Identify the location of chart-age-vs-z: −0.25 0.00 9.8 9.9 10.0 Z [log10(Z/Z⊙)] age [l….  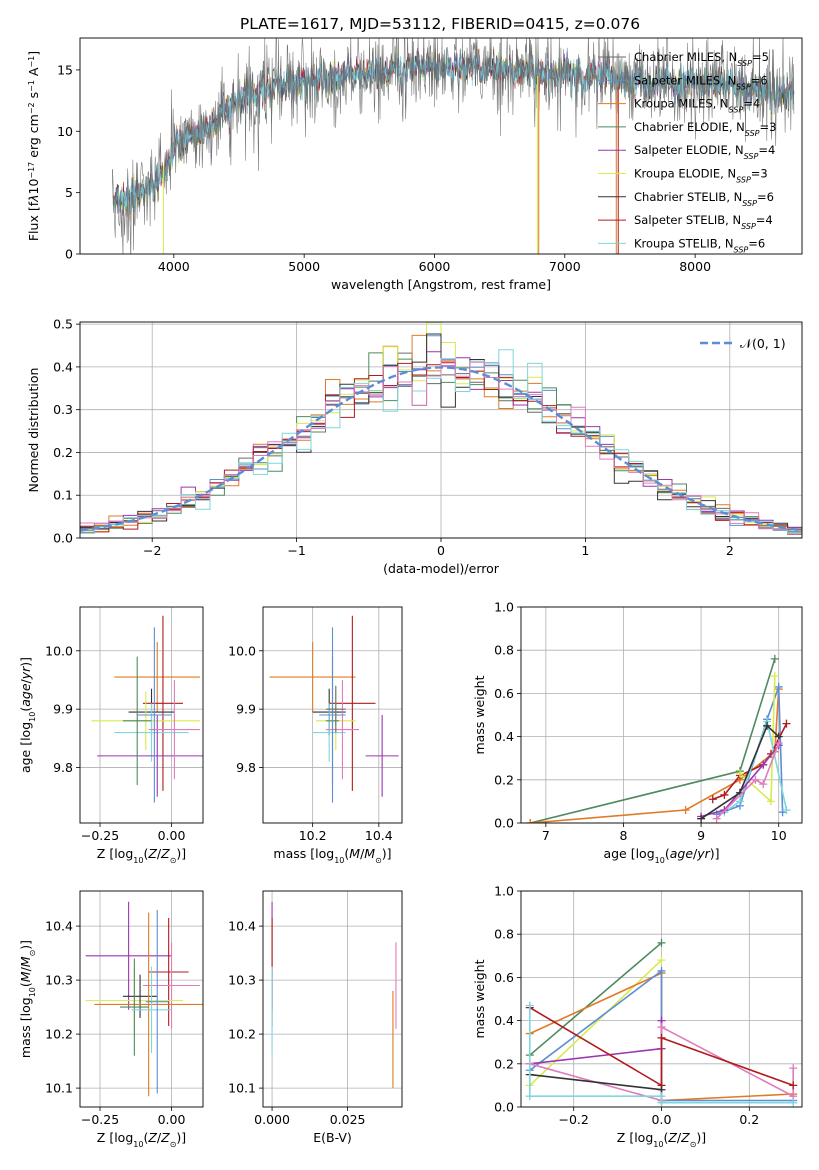
(111, 735).